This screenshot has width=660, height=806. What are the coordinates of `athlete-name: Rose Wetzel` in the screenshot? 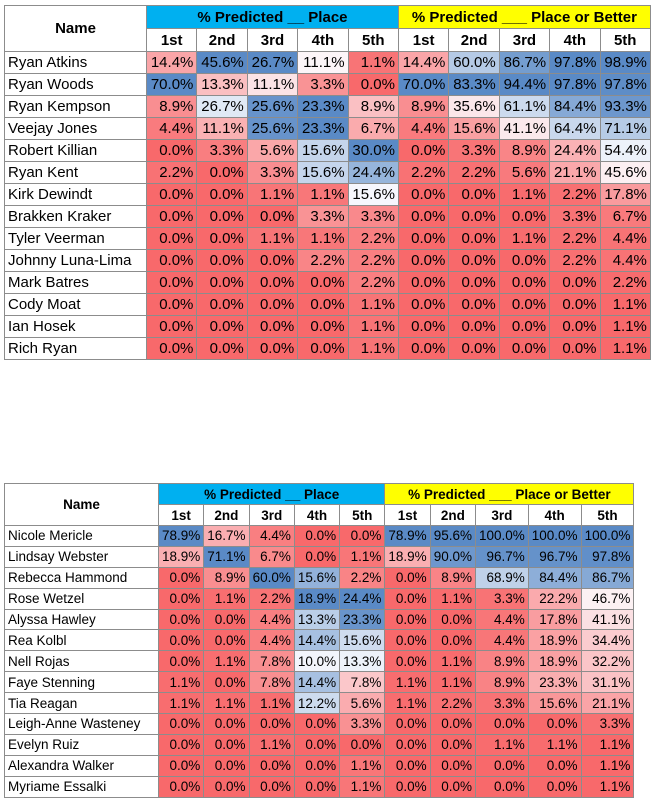 It's located at (81, 598).